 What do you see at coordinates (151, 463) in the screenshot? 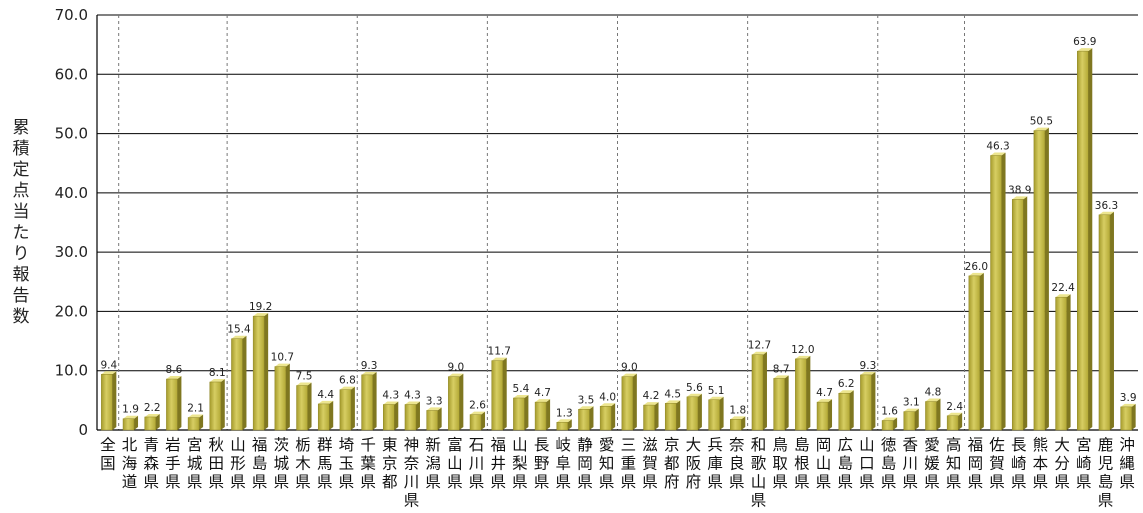
I see `x-tick-label: 青森県` at bounding box center [151, 463].